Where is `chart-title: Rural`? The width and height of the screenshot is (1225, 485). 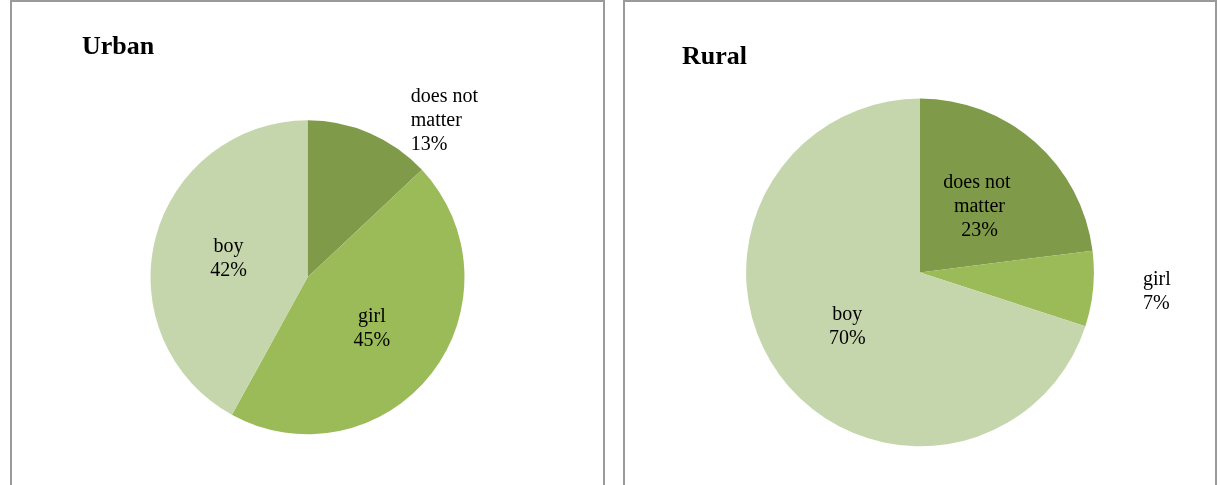 chart-title: Rural is located at coordinates (714, 55).